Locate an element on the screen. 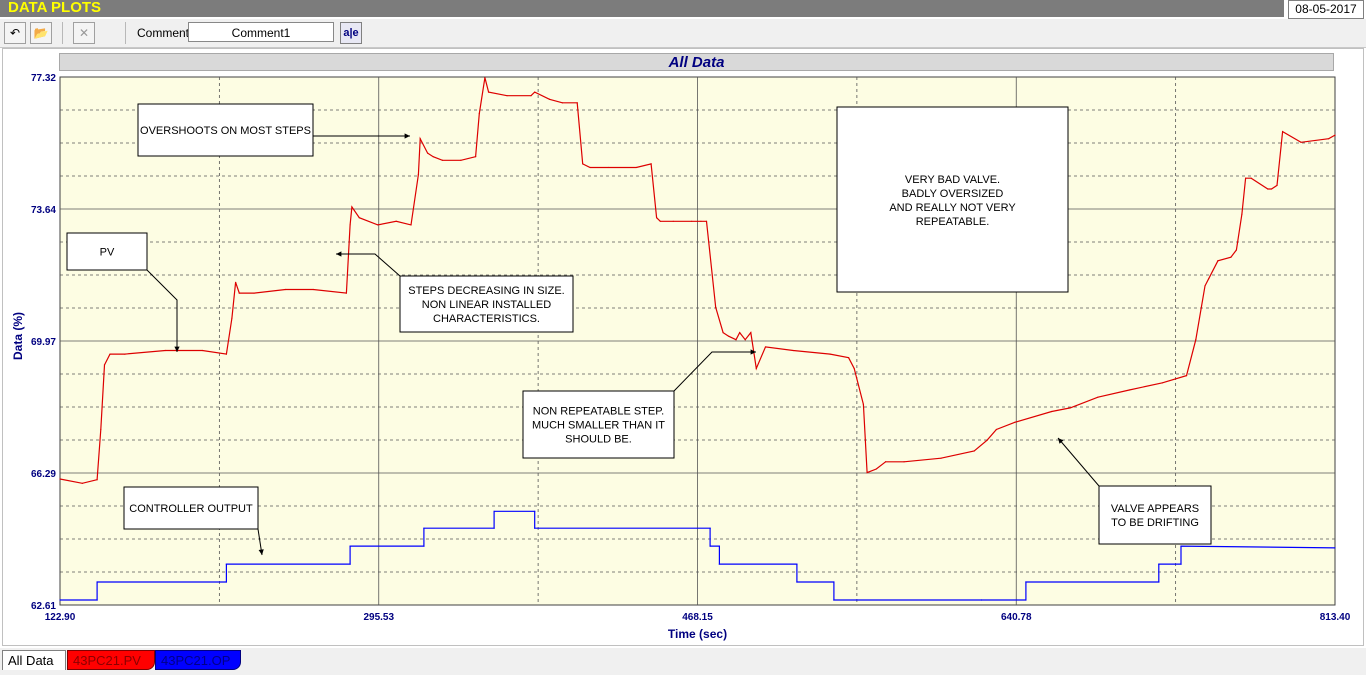  annotation-text: REPEATABLE. is located at coordinates (953, 222).